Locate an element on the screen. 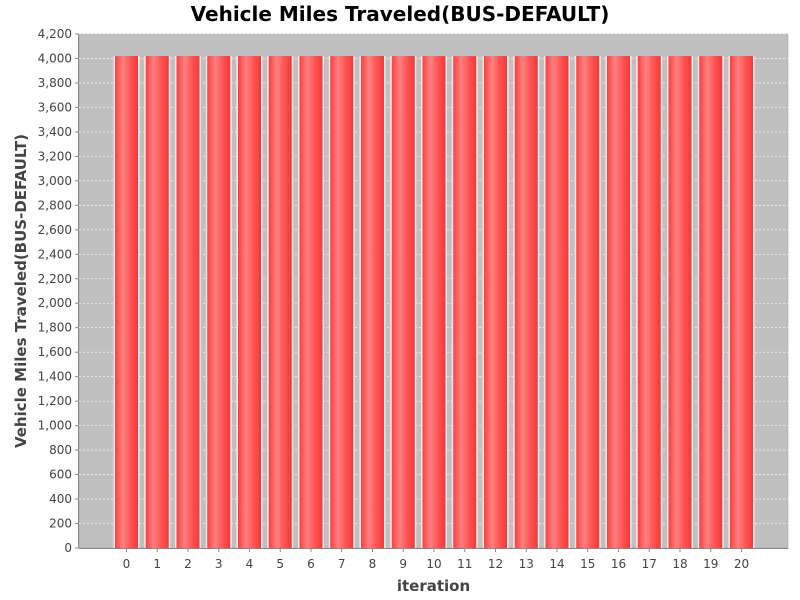 This screenshot has height=600, width=800. x-tick-label: 13 is located at coordinates (526, 564).